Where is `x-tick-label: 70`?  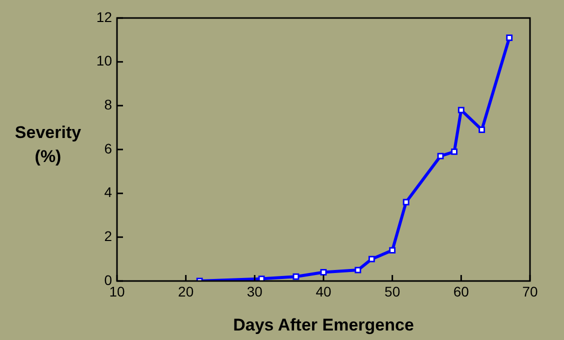
x-tick-label: 70 is located at coordinates (530, 291).